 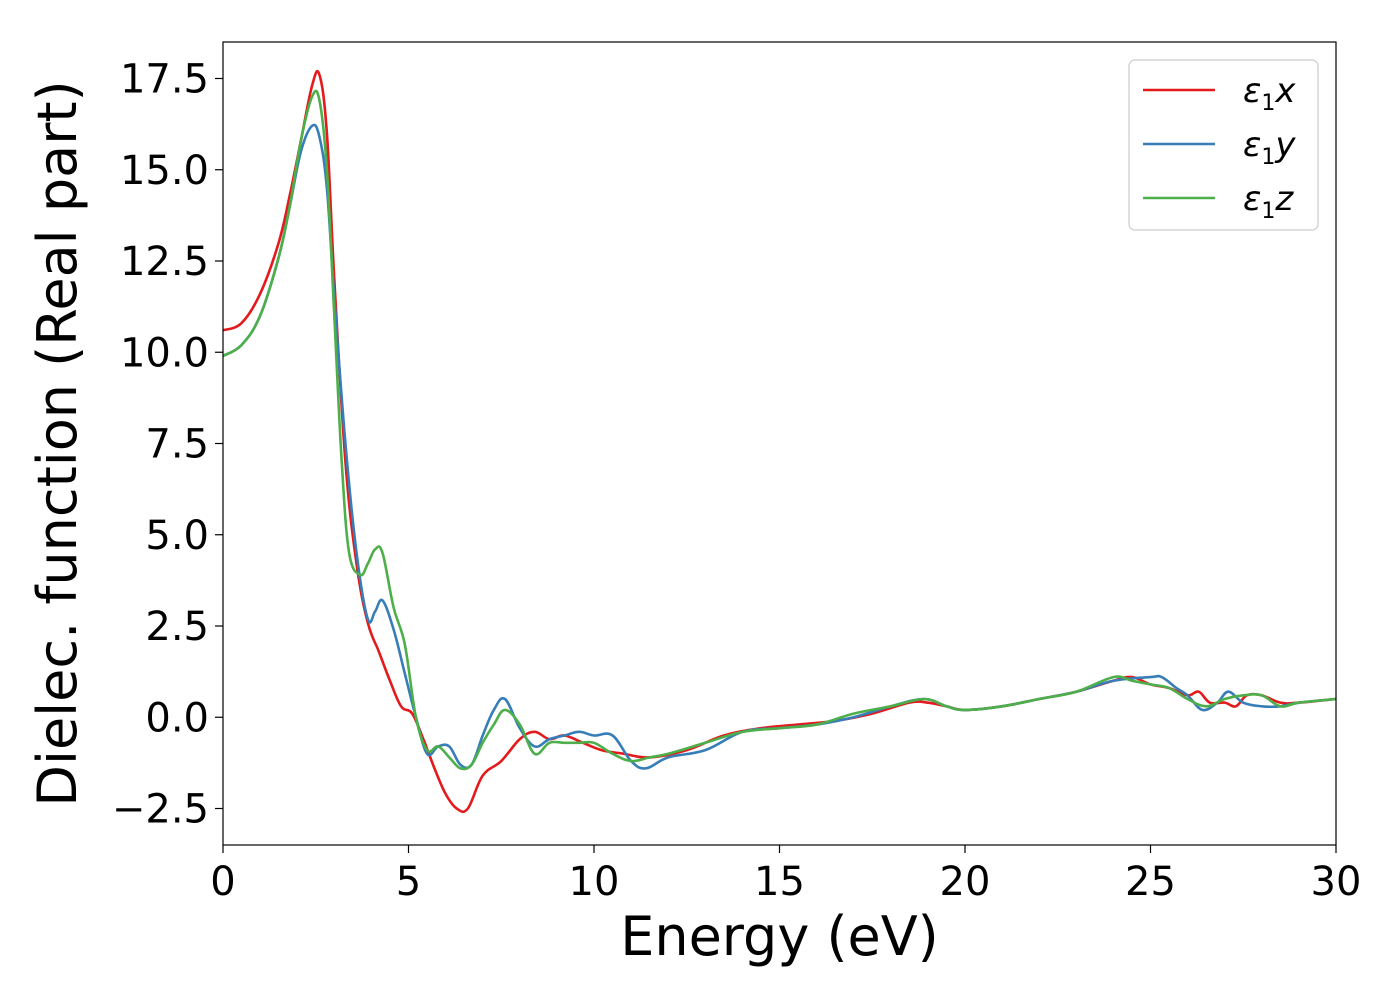 I want to click on x-tick-label: 25, so click(x=1150, y=882).